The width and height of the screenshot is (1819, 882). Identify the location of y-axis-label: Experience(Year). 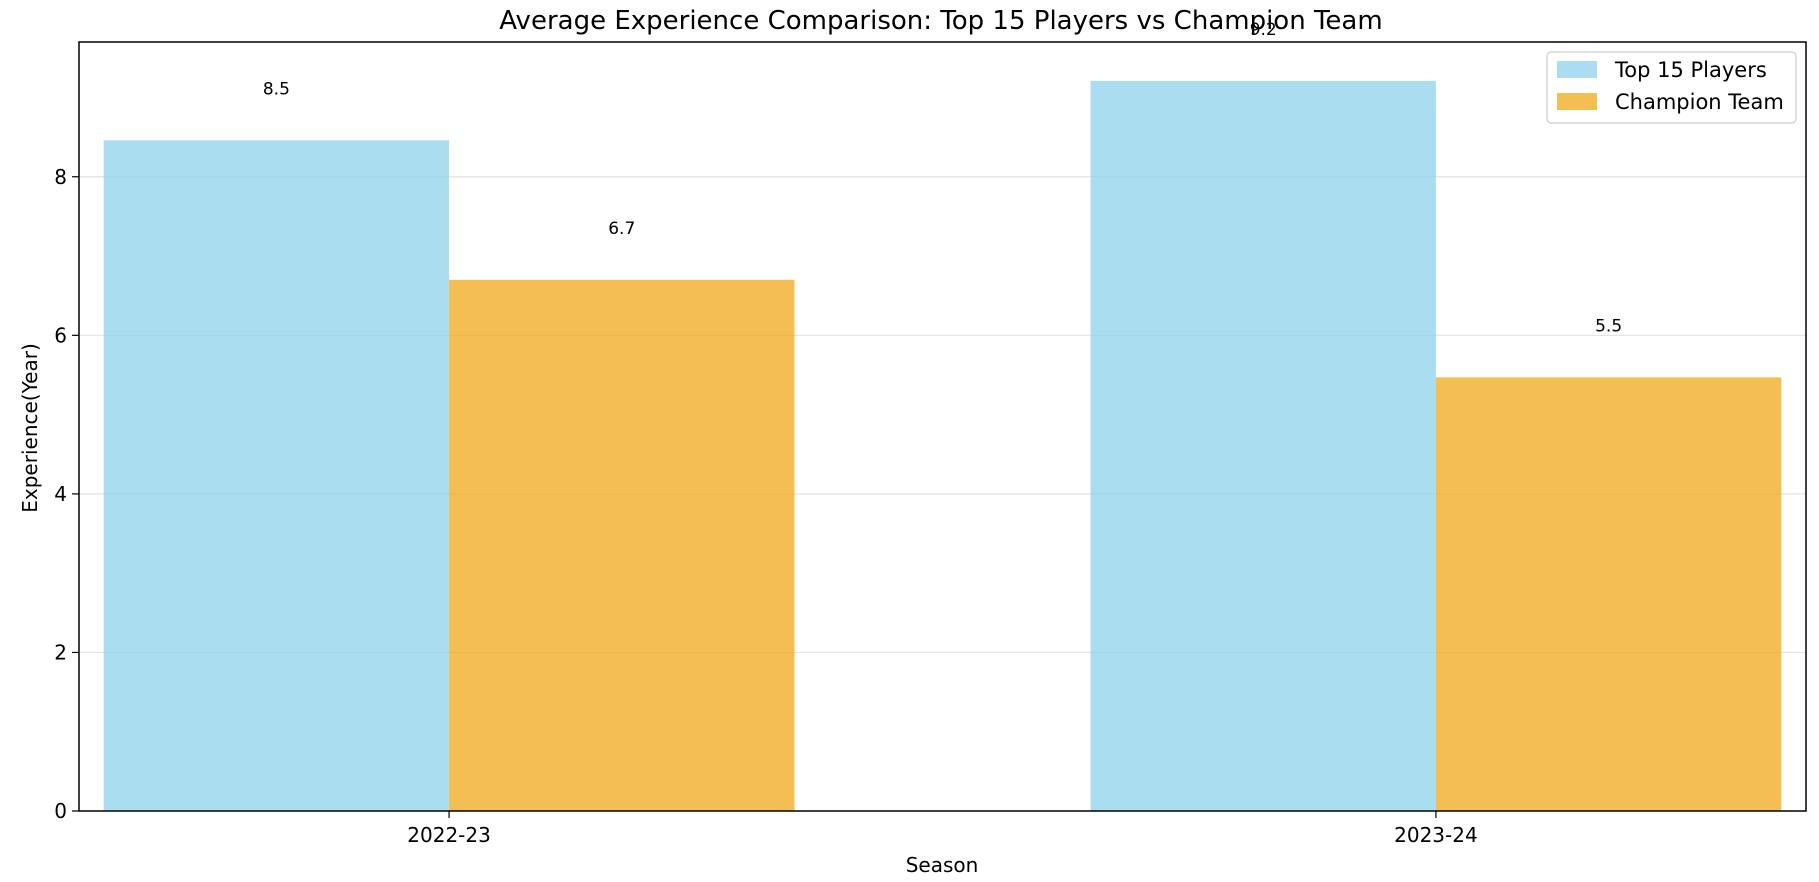
(30, 427).